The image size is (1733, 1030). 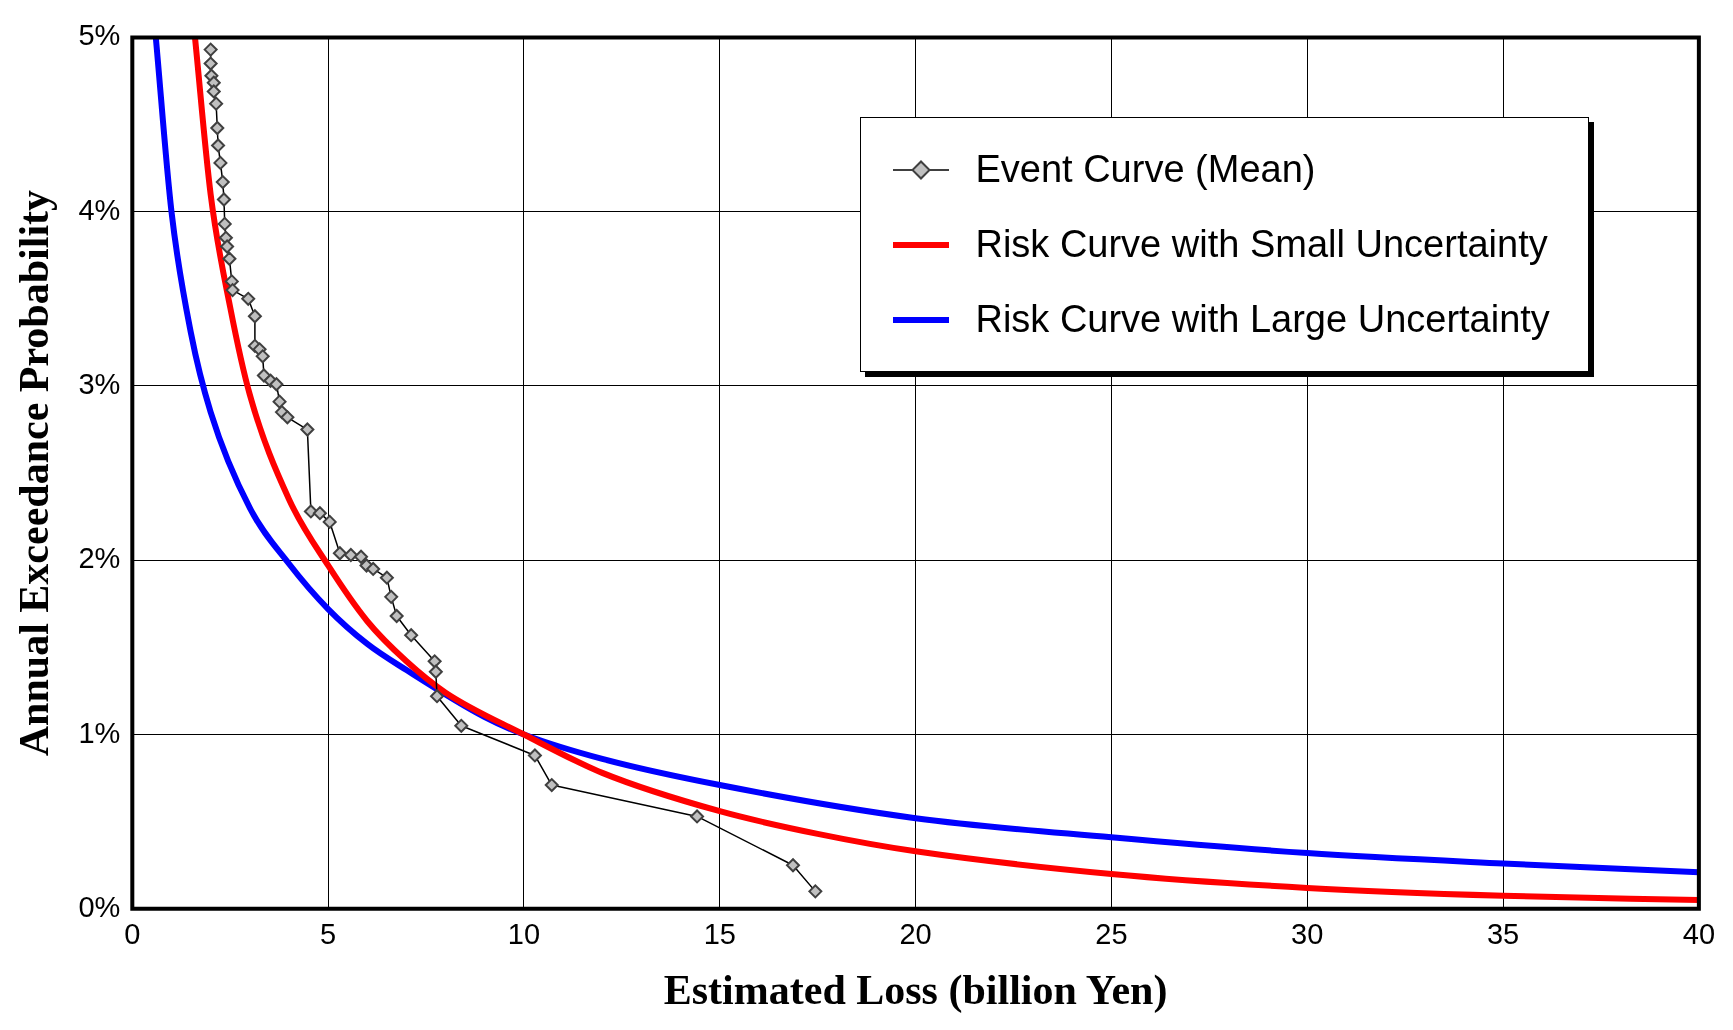 What do you see at coordinates (1262, 320) in the screenshot?
I see `legend-label: Risk Curve with Large Uncertainty` at bounding box center [1262, 320].